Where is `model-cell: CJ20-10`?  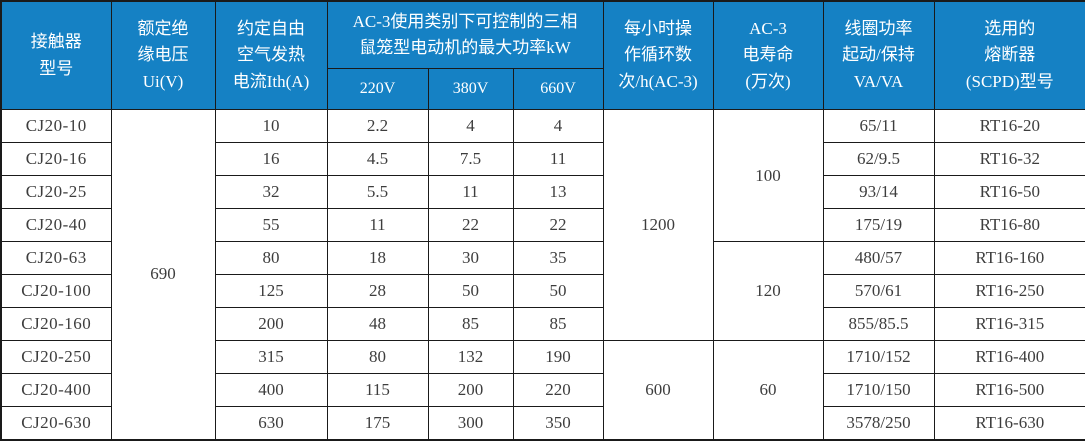
model-cell: CJ20-10 is located at coordinates (56, 126).